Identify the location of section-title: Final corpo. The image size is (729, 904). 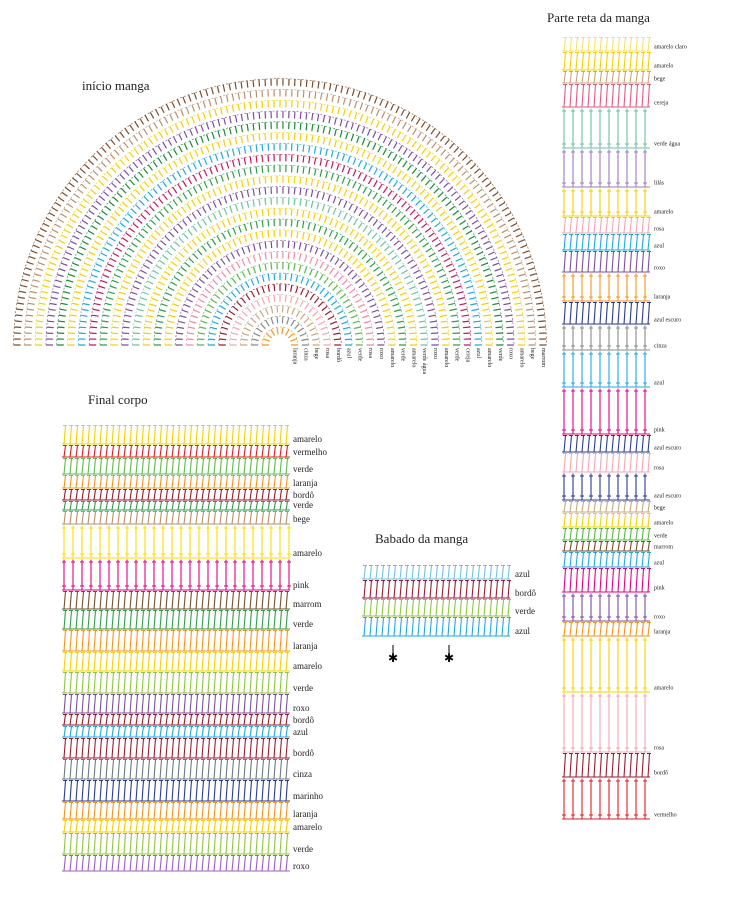
(118, 399).